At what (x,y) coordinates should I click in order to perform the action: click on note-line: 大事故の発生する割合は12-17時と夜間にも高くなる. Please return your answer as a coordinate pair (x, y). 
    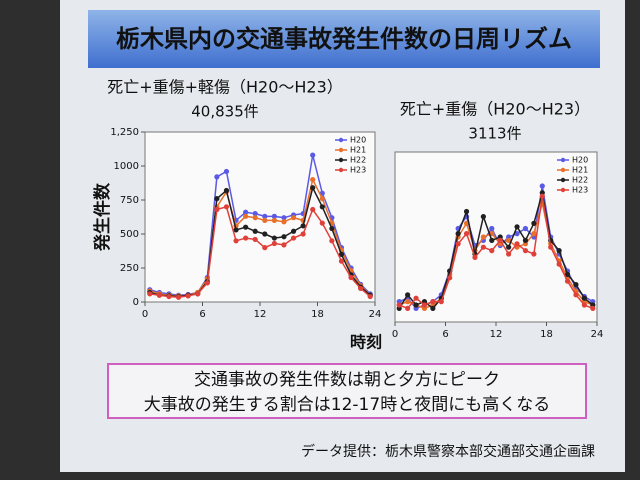
    Looking at the image, I should click on (347, 405).